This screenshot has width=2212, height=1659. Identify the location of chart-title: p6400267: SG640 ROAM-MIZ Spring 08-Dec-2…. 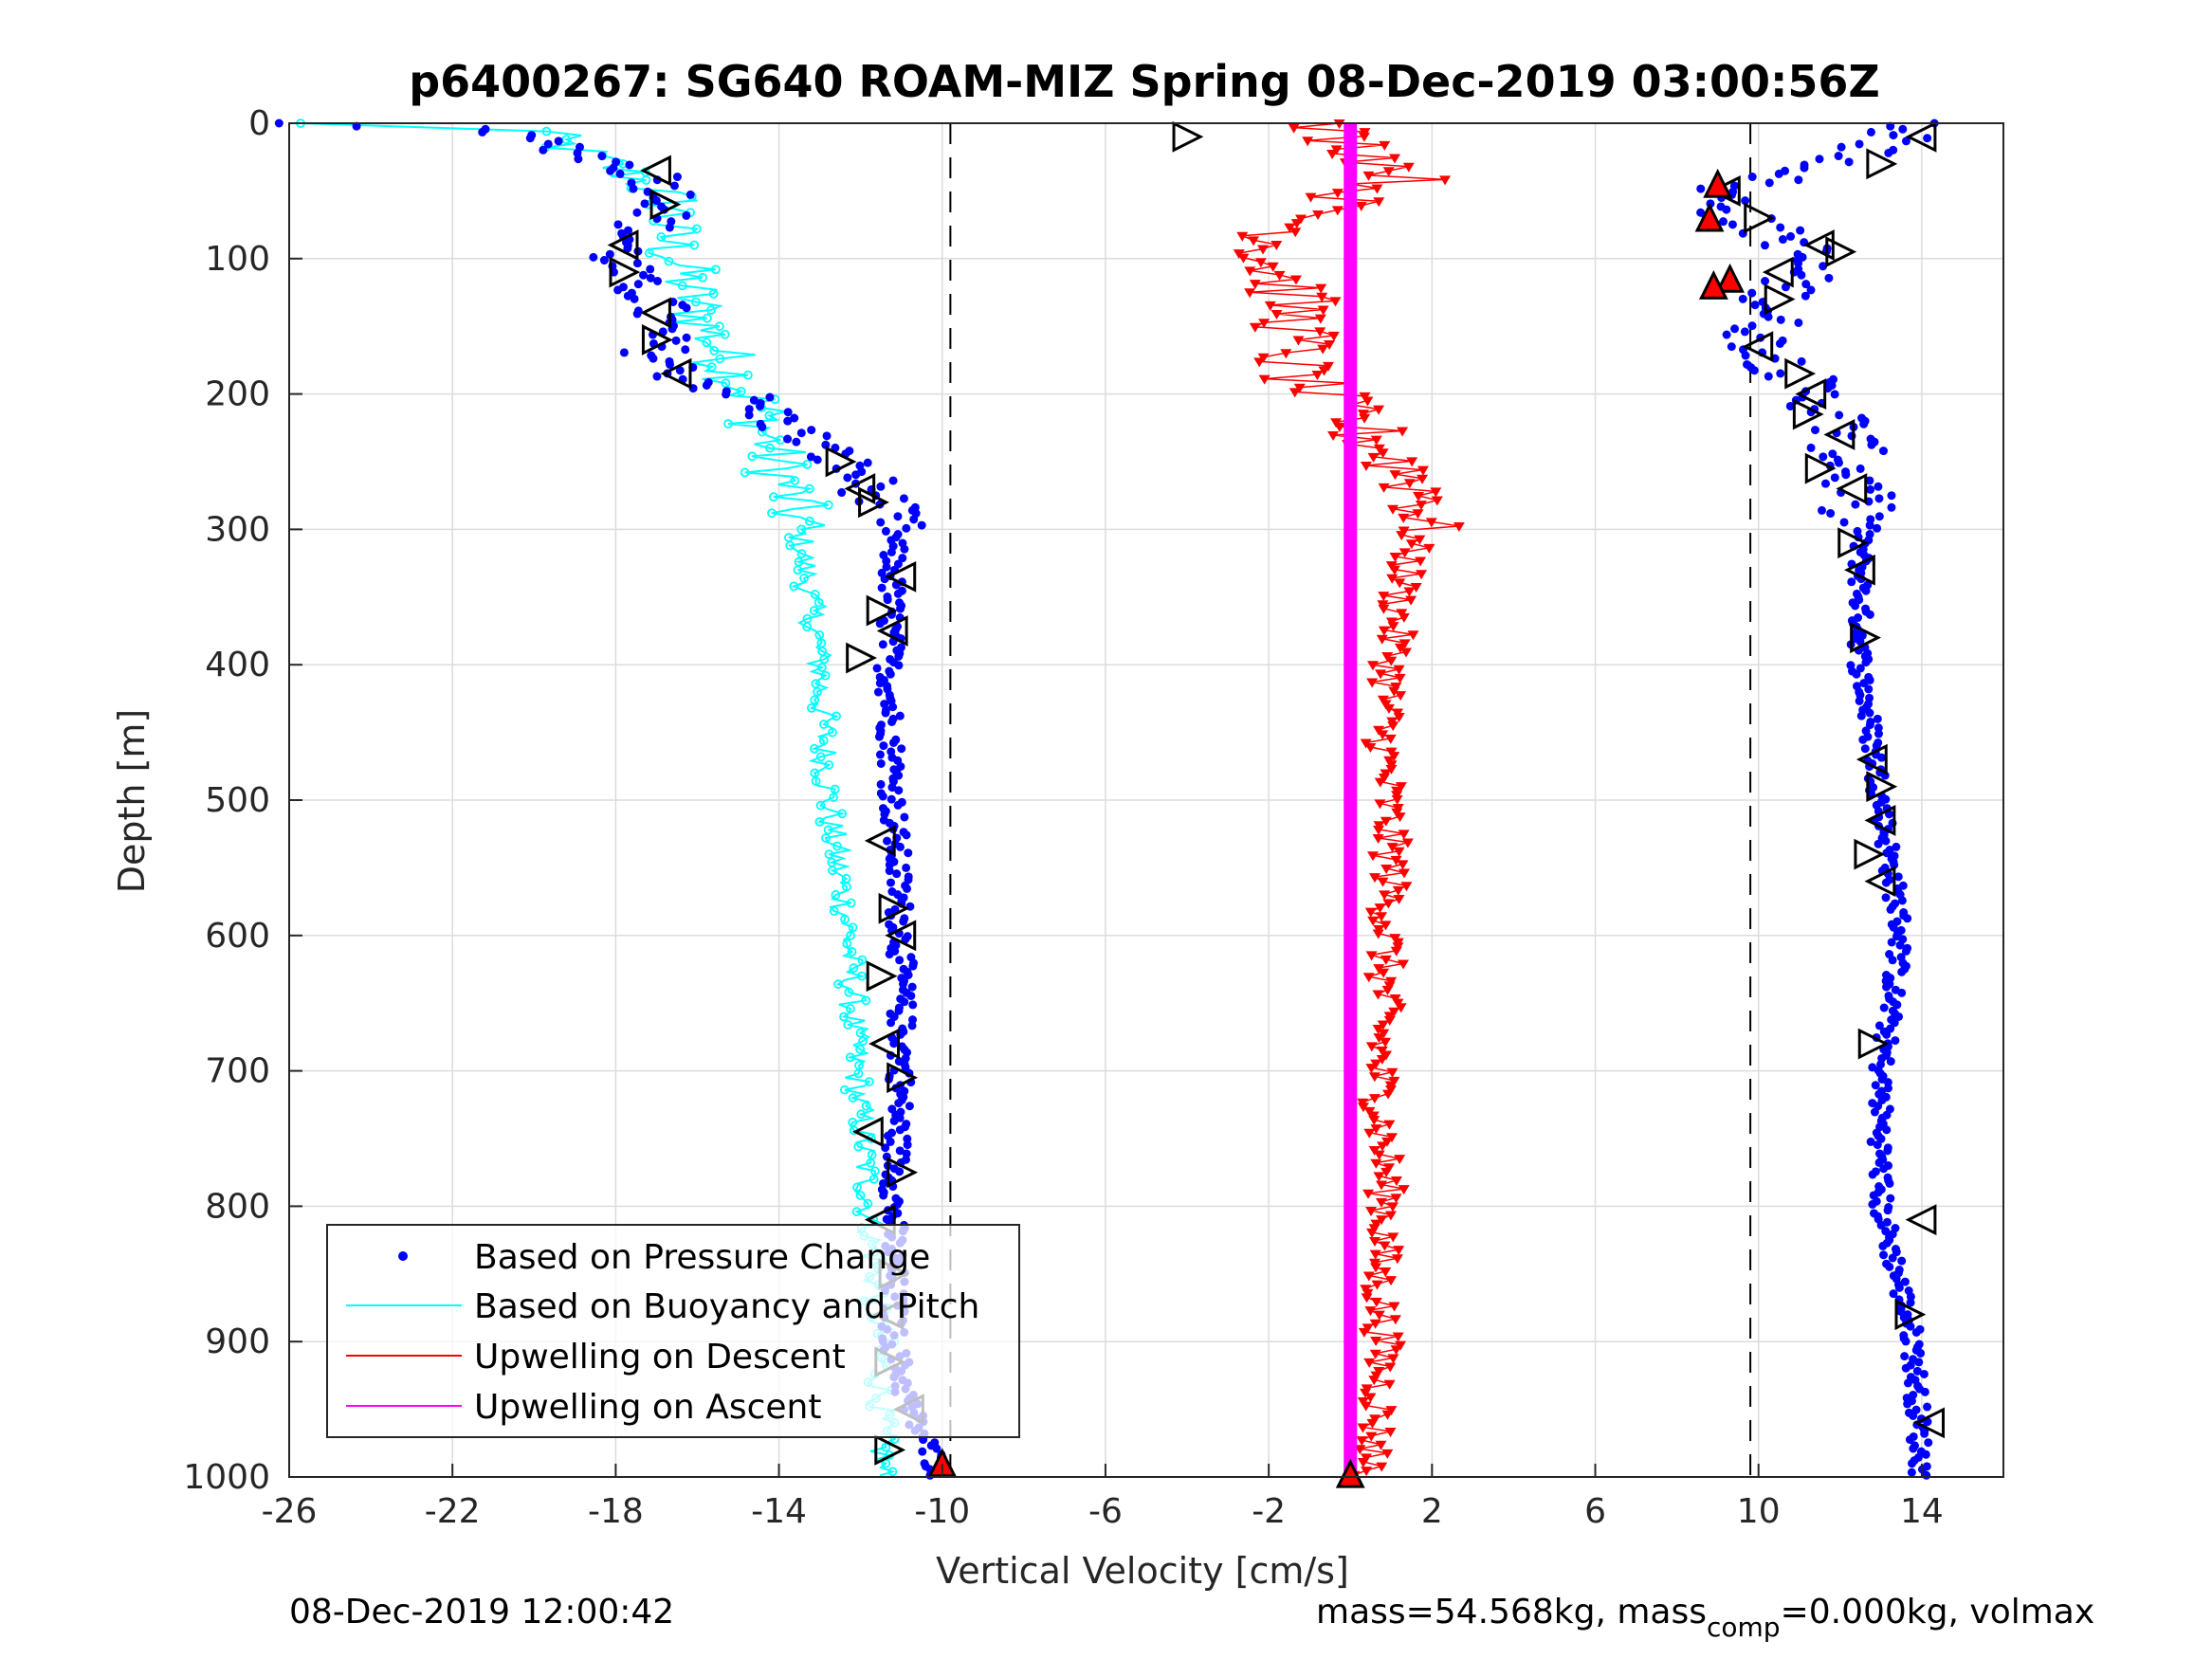
(1144, 81).